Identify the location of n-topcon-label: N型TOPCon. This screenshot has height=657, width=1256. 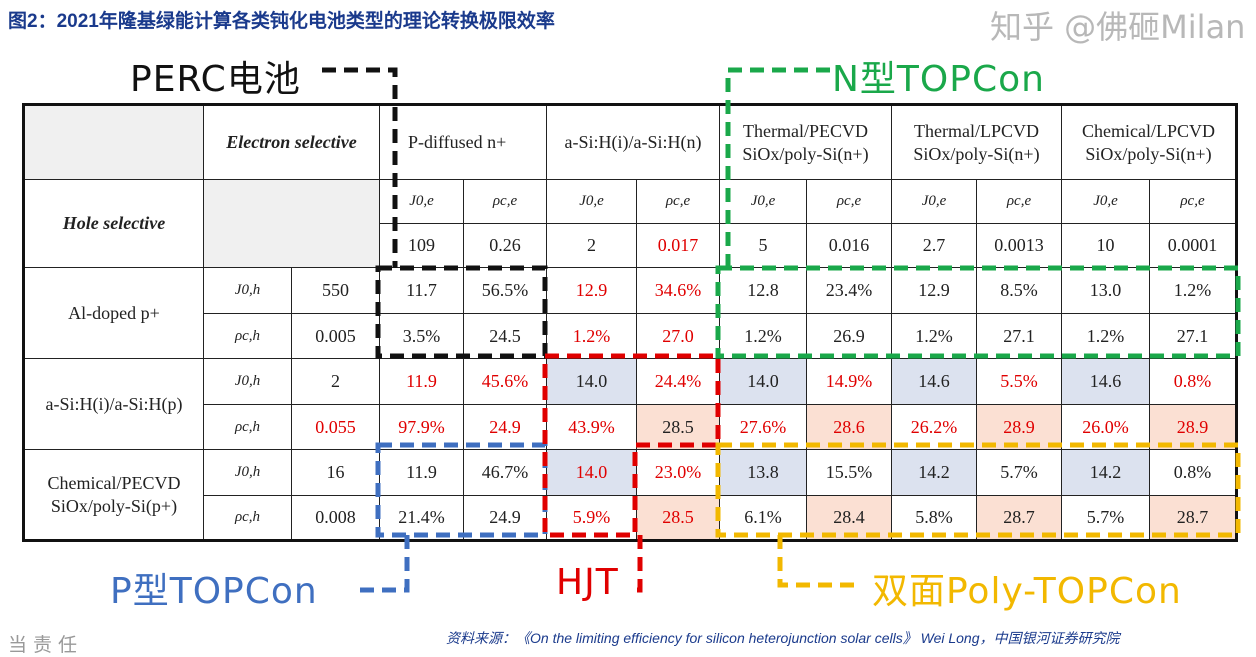
(938, 79).